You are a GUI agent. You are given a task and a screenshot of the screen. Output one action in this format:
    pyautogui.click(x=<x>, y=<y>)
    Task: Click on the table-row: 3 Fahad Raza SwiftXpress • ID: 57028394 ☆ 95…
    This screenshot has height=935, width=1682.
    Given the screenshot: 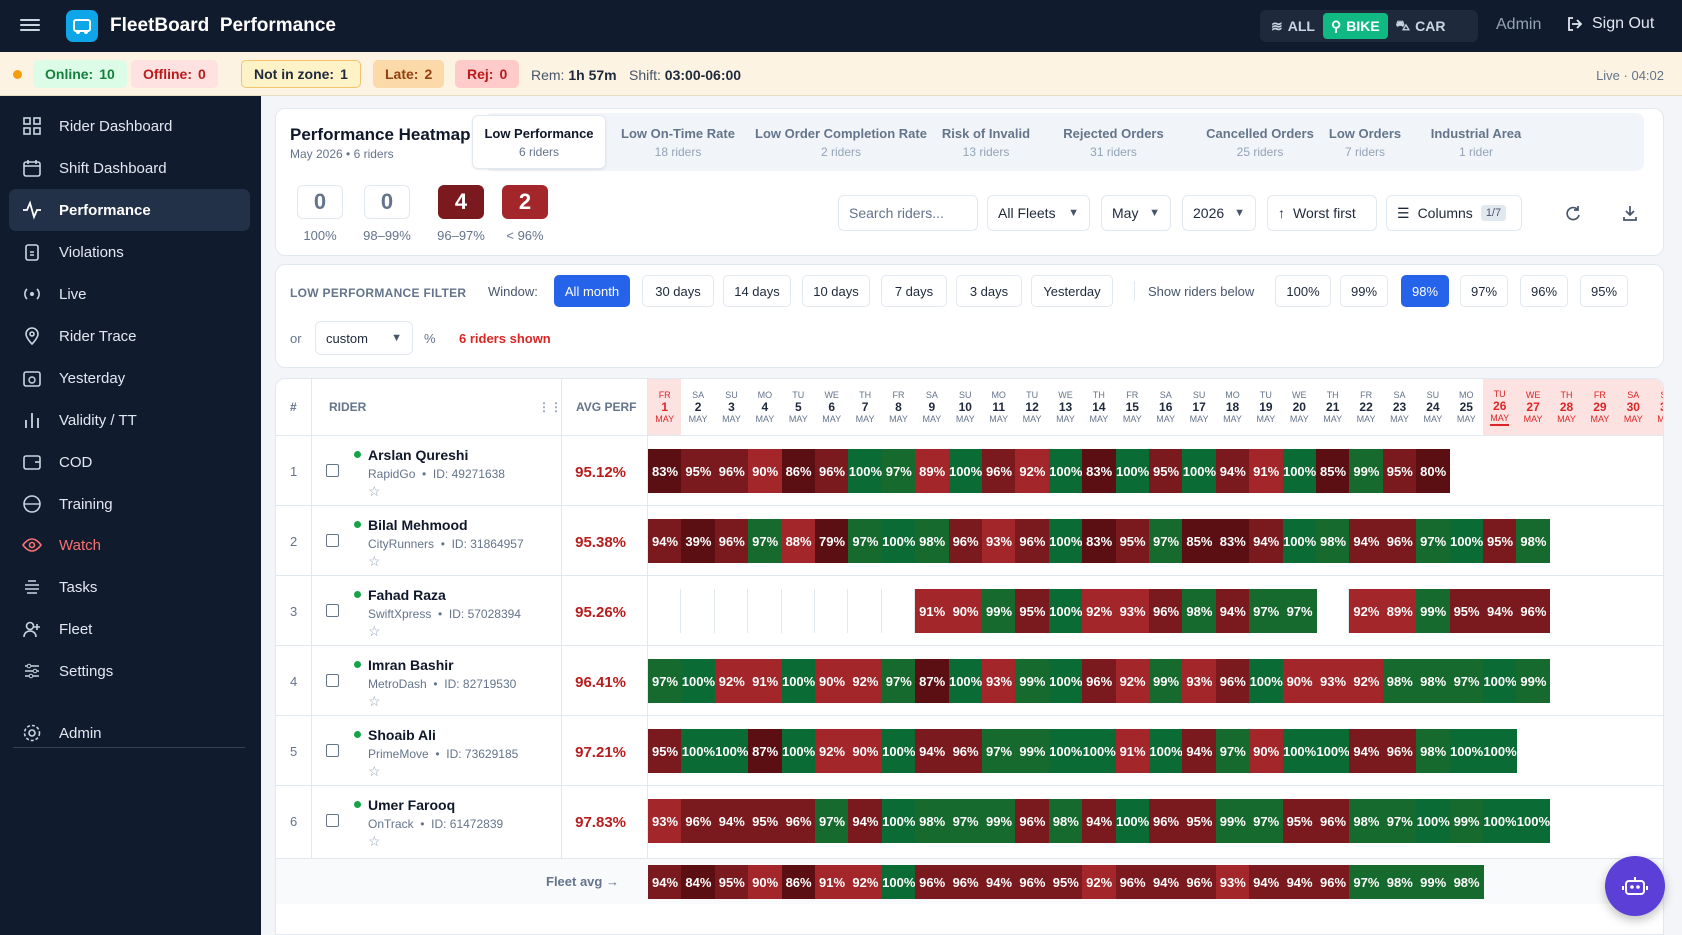 What is the action you would take?
    pyautogui.click(x=969, y=610)
    